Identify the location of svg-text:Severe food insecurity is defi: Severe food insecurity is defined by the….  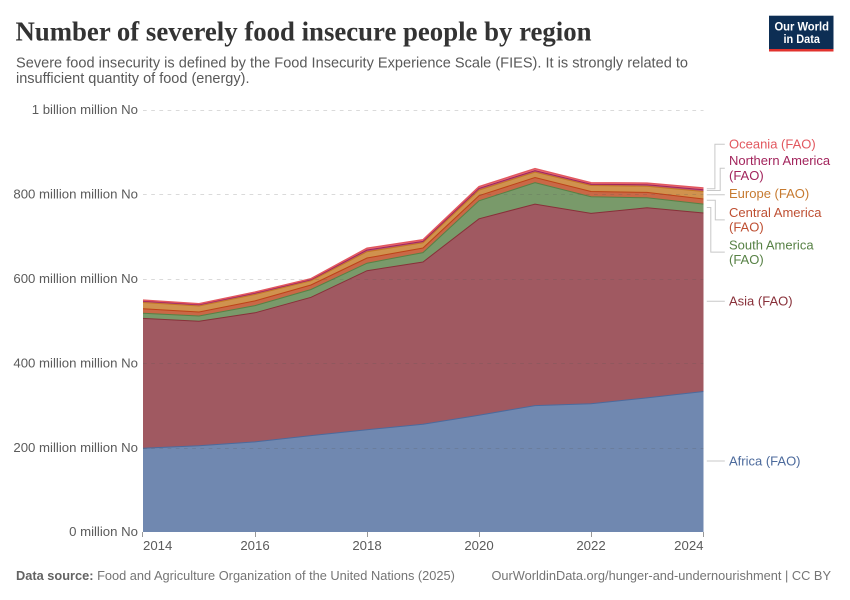
(352, 64).